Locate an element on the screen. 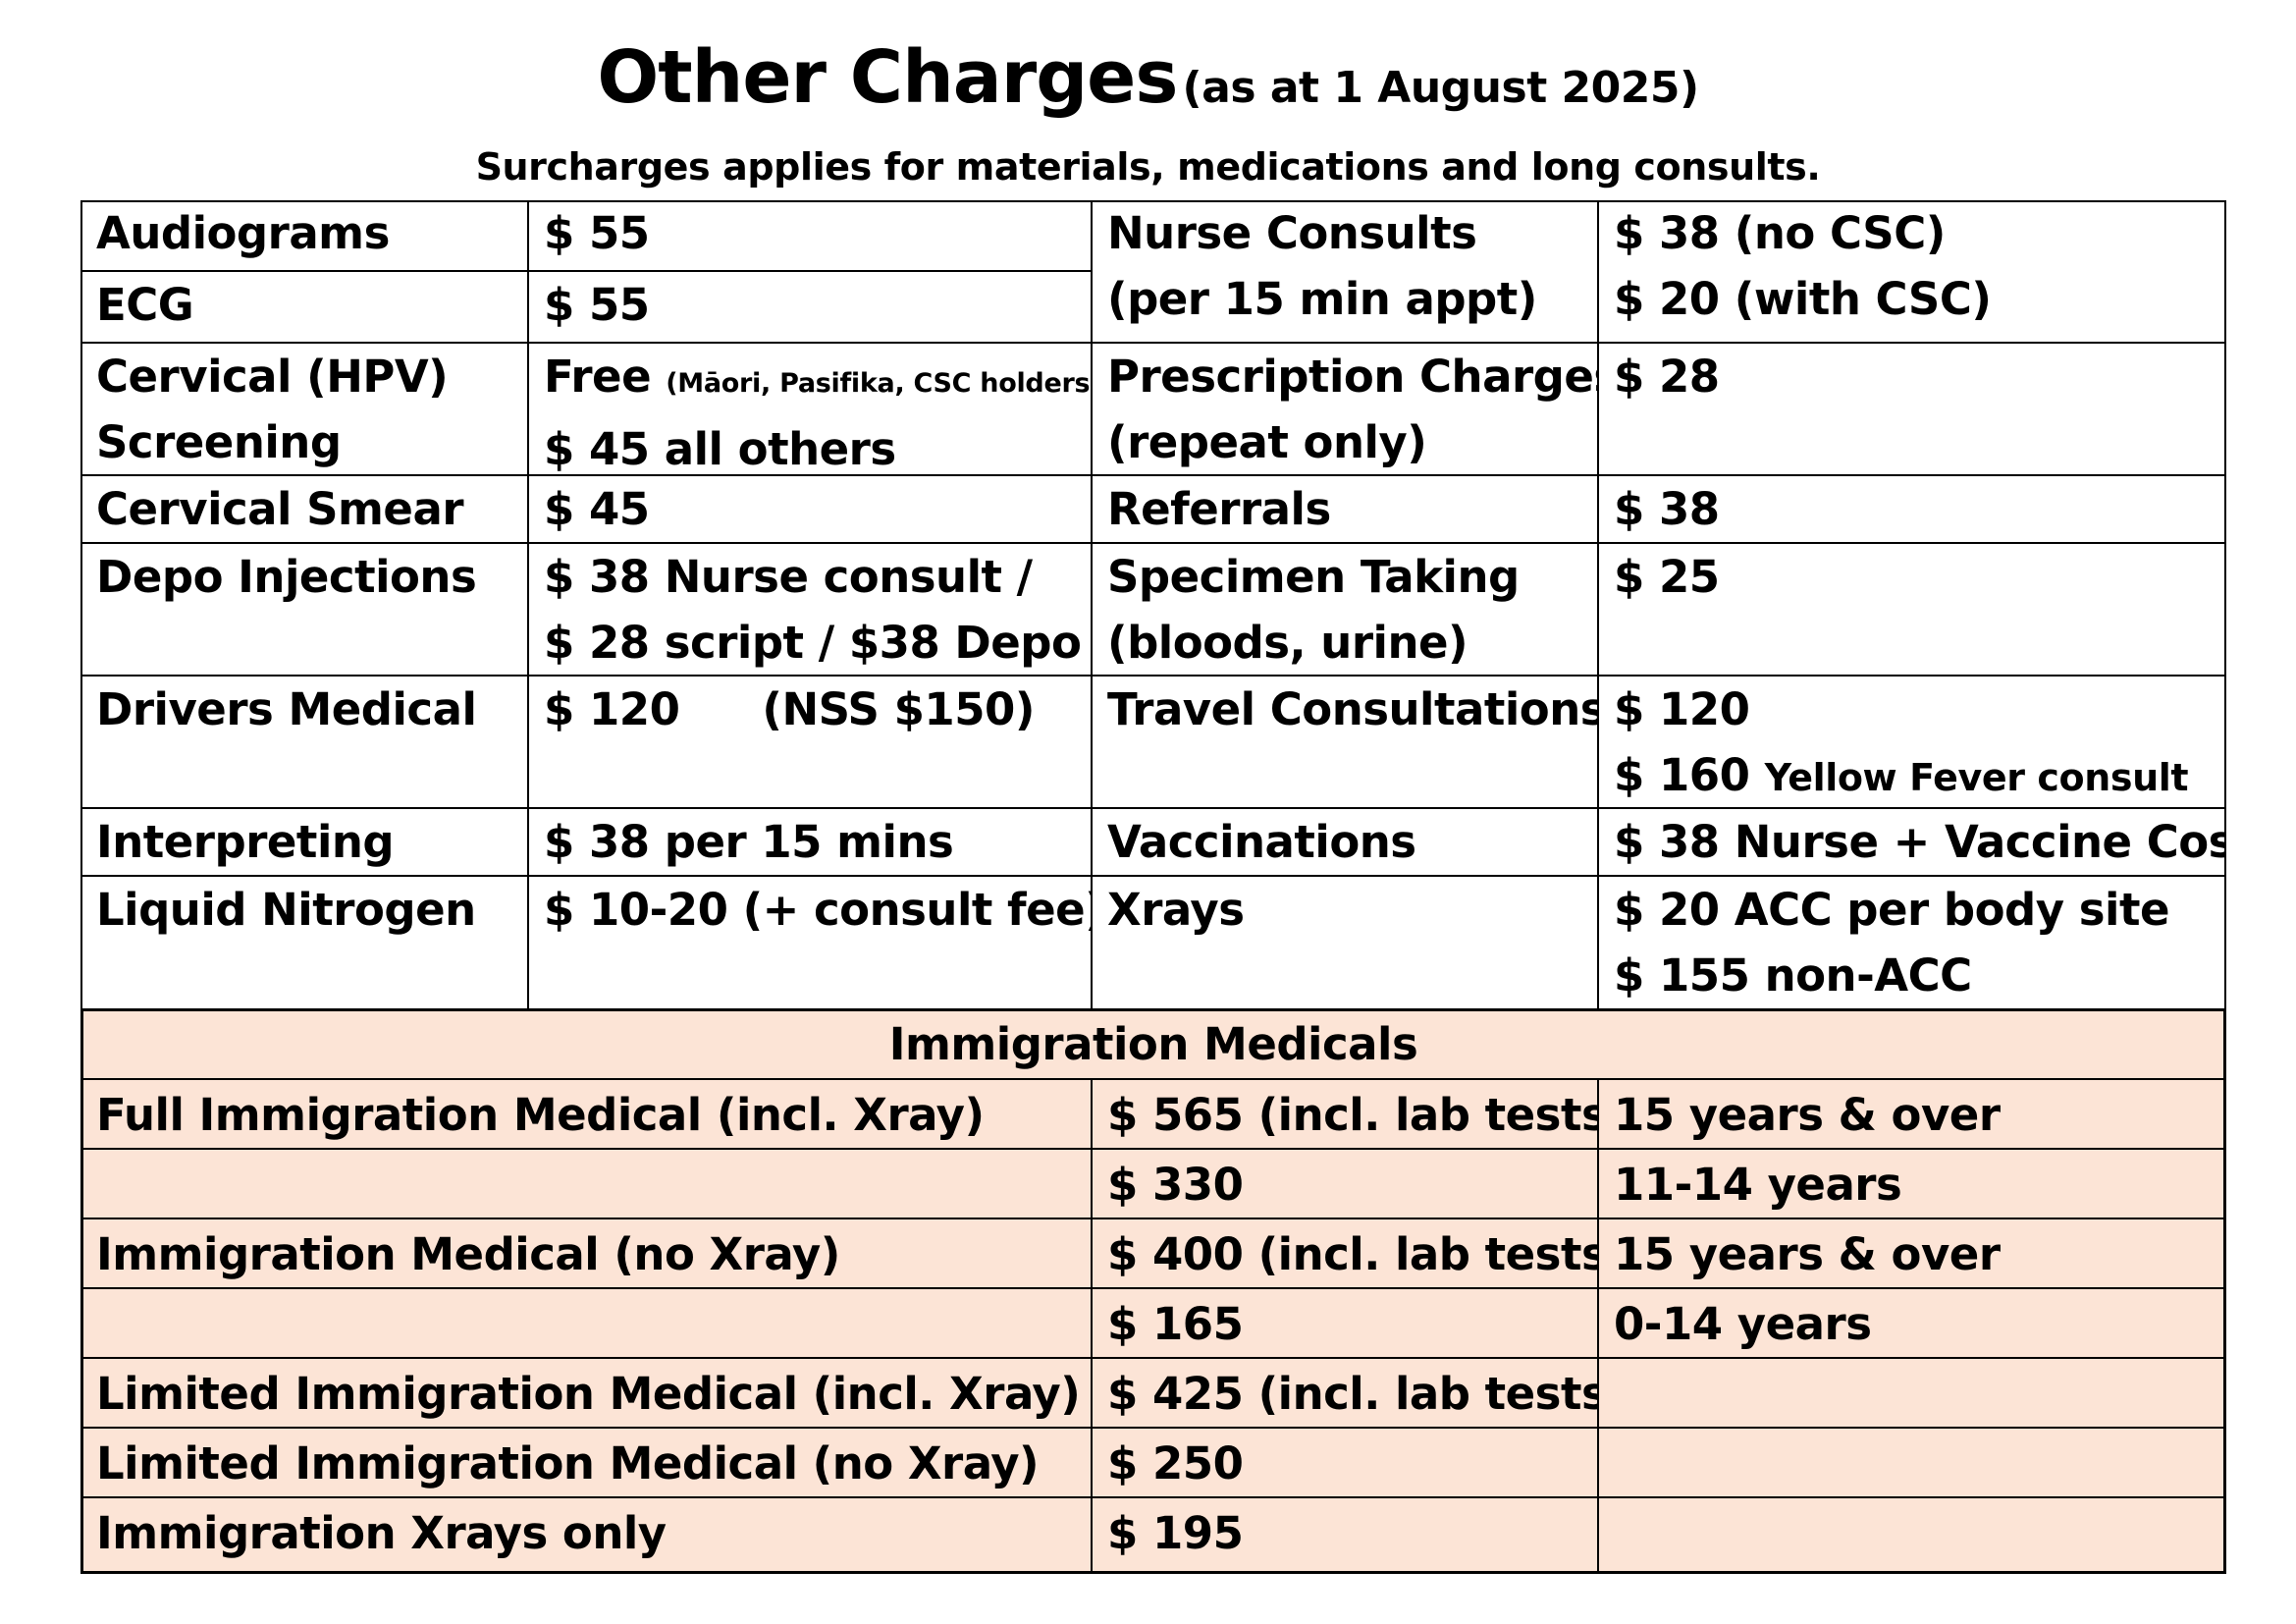 The image size is (2296, 1624). service-cervical-smear: Cervical Smear is located at coordinates (280, 509).